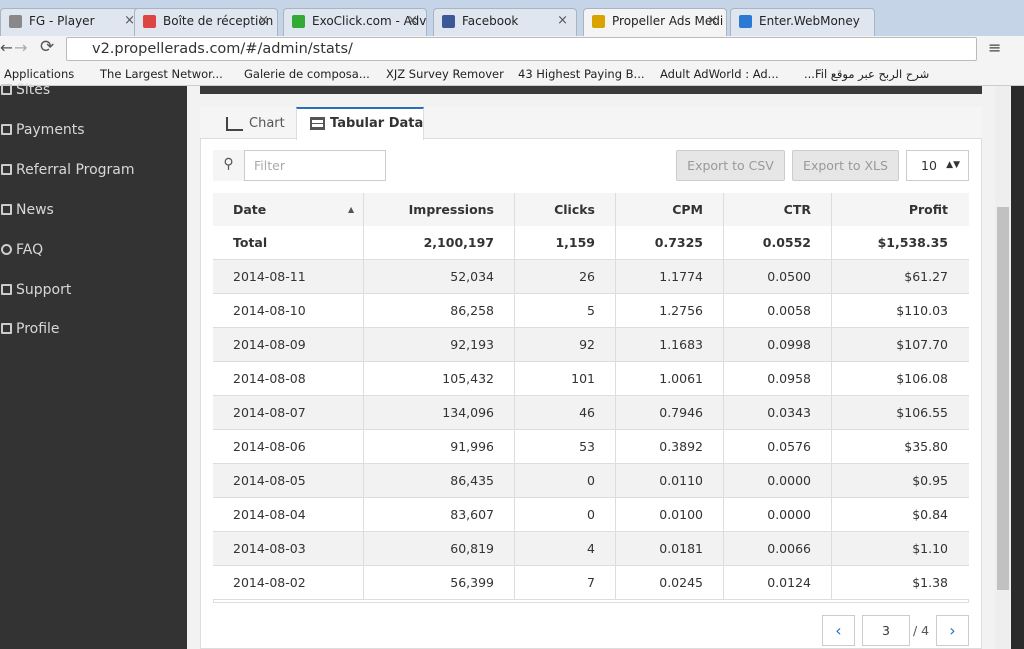 This screenshot has width=1024, height=649. What do you see at coordinates (288, 515) in the screenshot?
I see `table-cell: 2014-08-04` at bounding box center [288, 515].